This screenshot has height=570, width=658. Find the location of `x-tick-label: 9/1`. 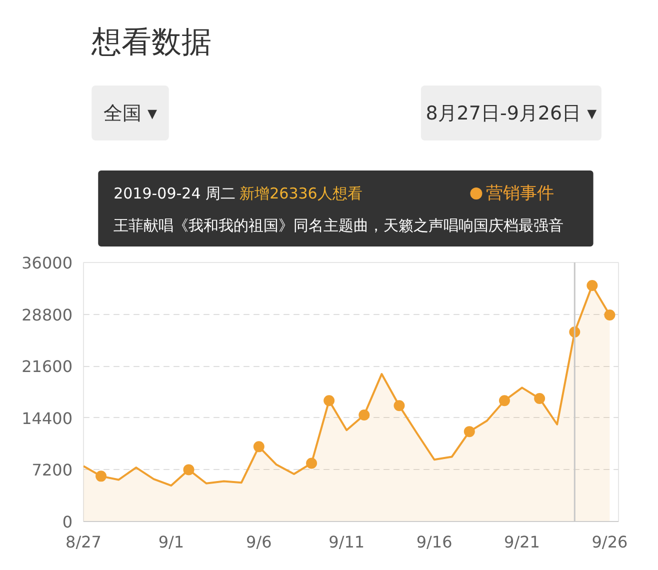

x-tick-label: 9/1 is located at coordinates (171, 542).